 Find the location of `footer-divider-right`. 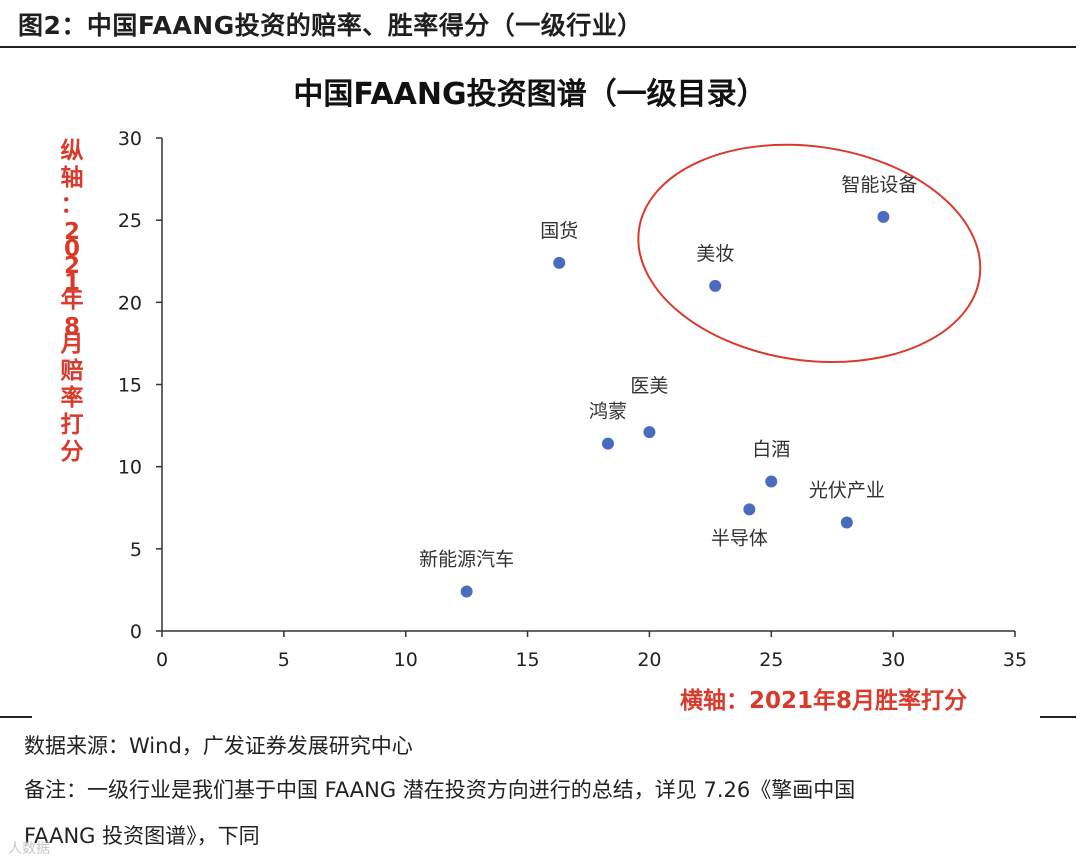

footer-divider-right is located at coordinates (1058, 717).